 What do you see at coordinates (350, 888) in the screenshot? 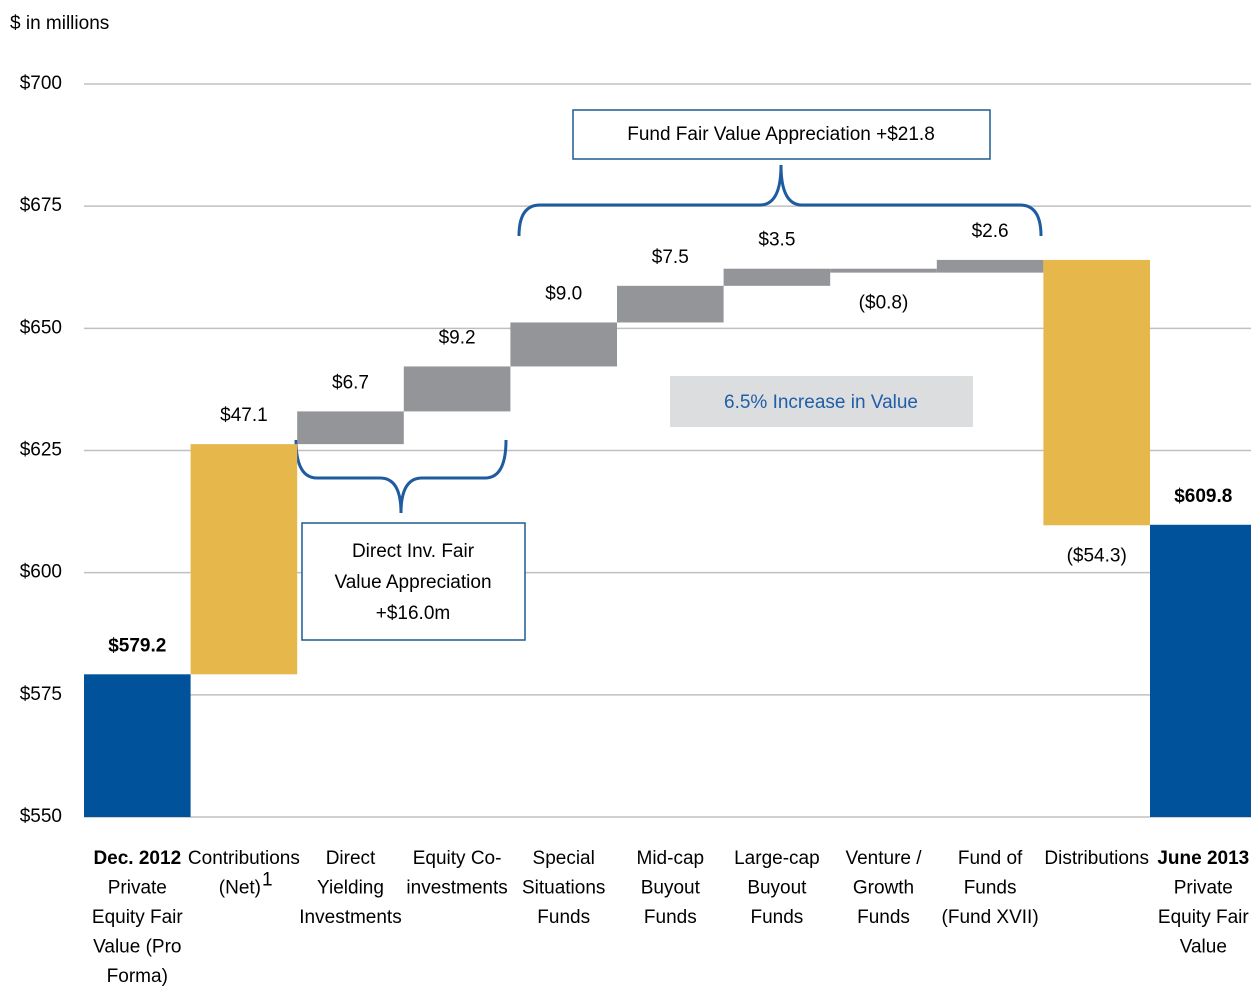
I see `x-tick-label: Yielding` at bounding box center [350, 888].